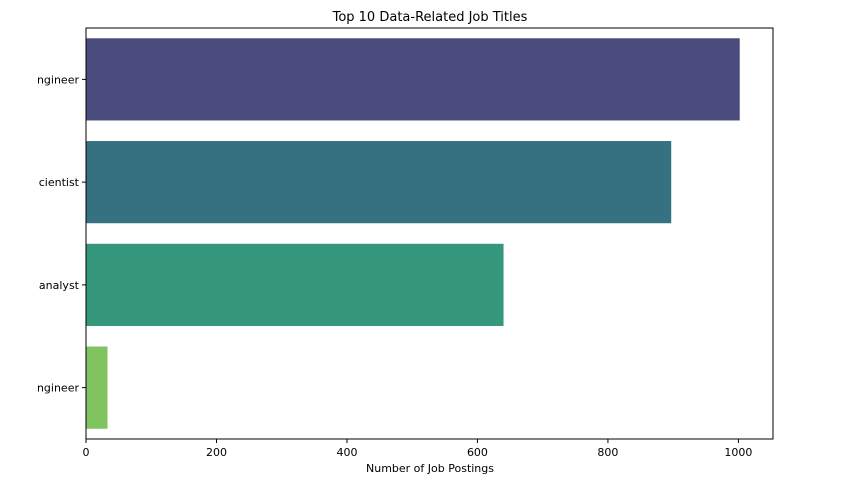 This screenshot has height=500, width=841. I want to click on y-axis: ngineer cientist analyst ngineer, so click(61, 234).